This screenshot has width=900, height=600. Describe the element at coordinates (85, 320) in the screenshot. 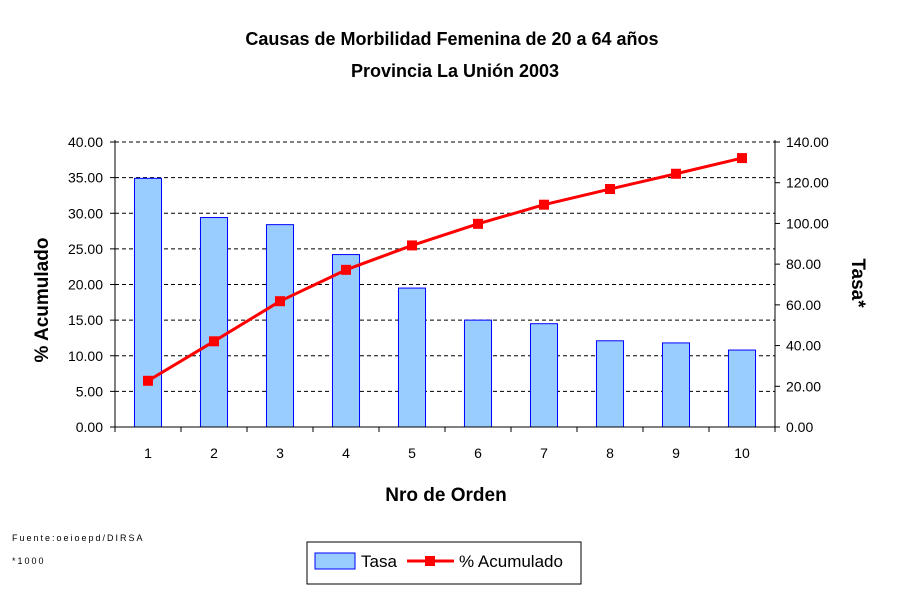

I see `left-tick-label: 15.00` at that location.